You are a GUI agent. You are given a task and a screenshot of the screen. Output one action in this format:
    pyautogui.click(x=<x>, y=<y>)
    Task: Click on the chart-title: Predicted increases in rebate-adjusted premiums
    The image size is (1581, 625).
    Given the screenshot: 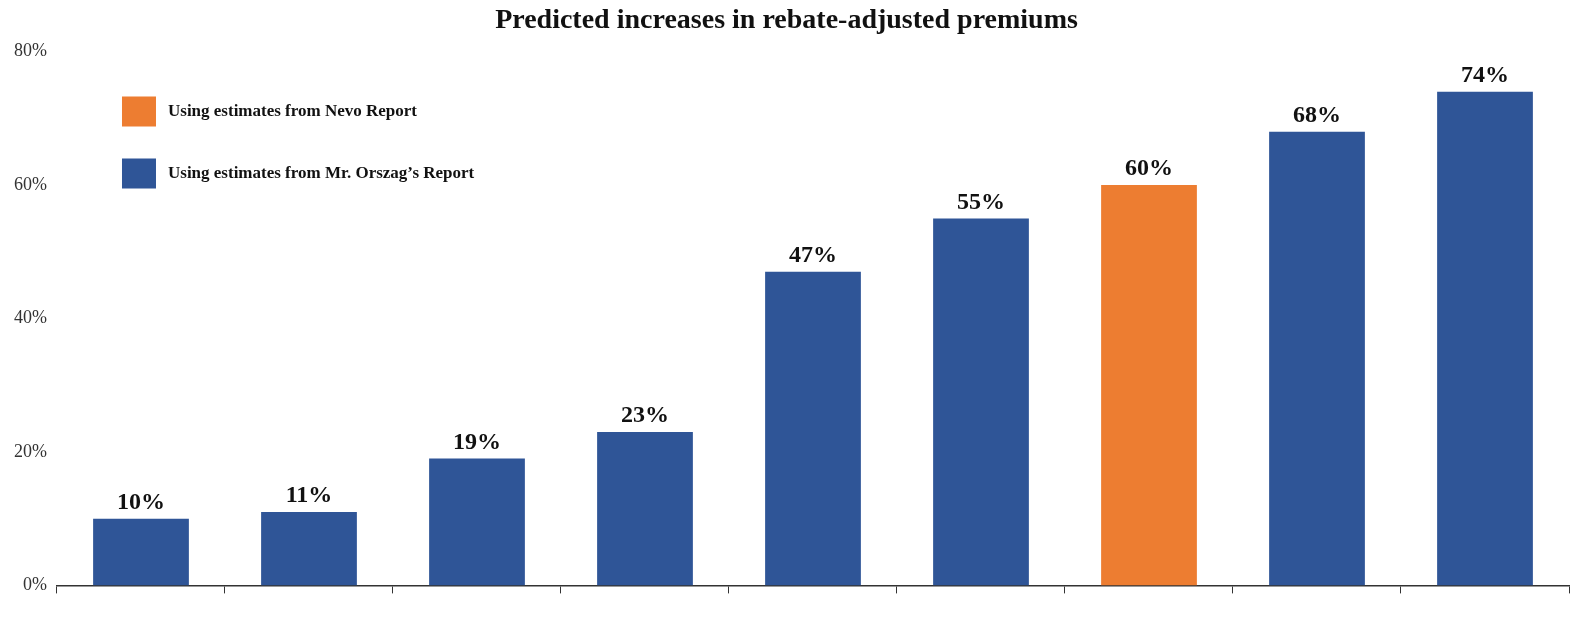 What is the action you would take?
    pyautogui.click(x=786, y=19)
    